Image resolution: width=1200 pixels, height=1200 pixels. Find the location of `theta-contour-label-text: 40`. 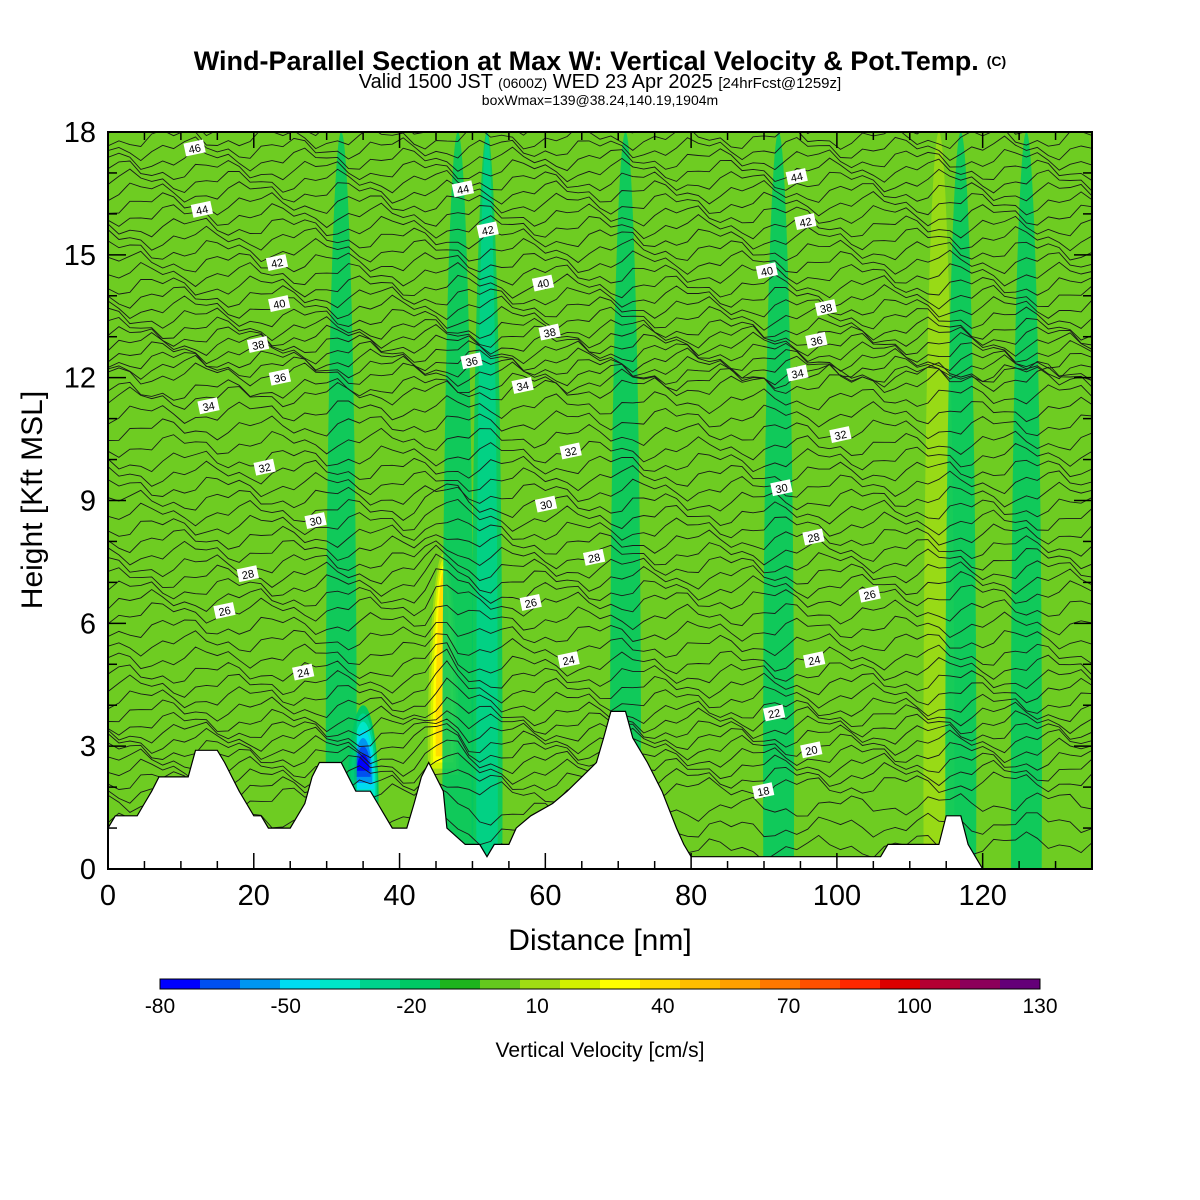

theta-contour-label-text: 40 is located at coordinates (543, 284).